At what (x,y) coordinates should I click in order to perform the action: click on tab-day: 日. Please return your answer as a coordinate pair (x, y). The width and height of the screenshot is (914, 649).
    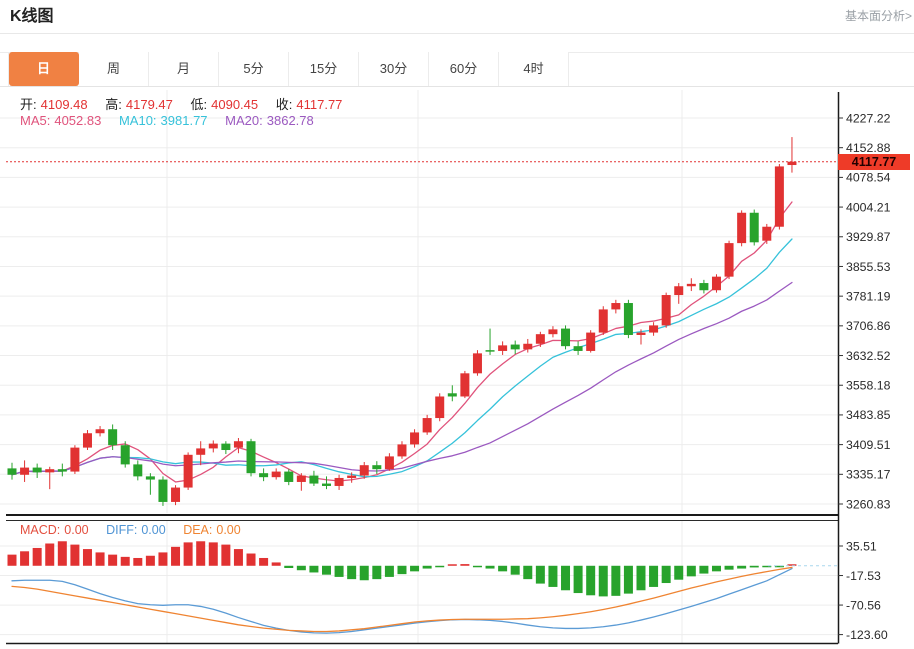
    Looking at the image, I should click on (44, 69).